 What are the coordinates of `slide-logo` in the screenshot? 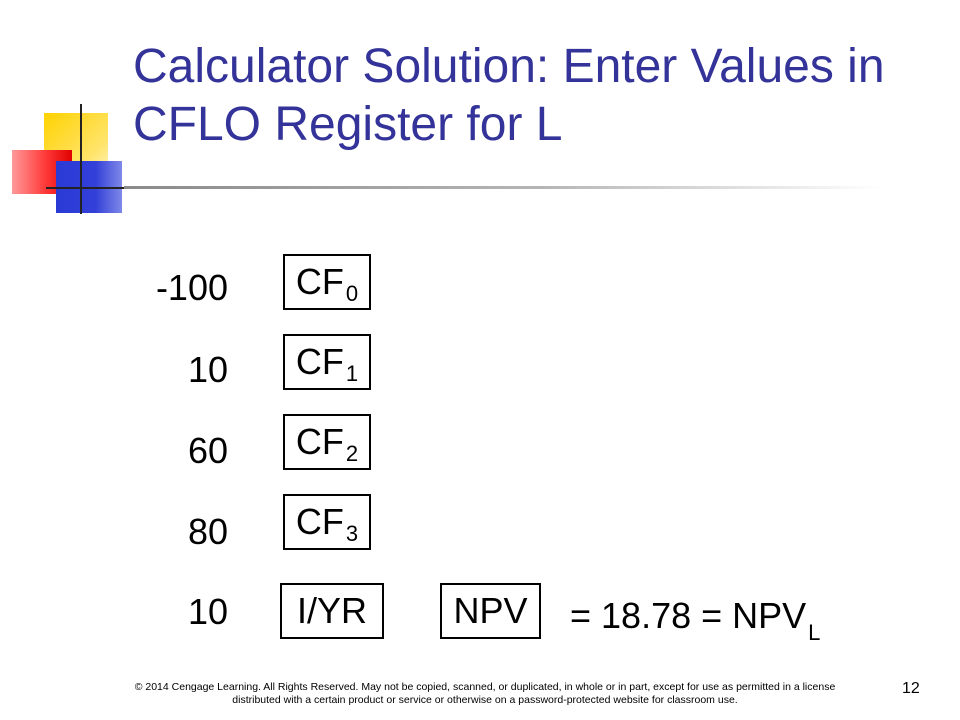 It's located at (70, 110).